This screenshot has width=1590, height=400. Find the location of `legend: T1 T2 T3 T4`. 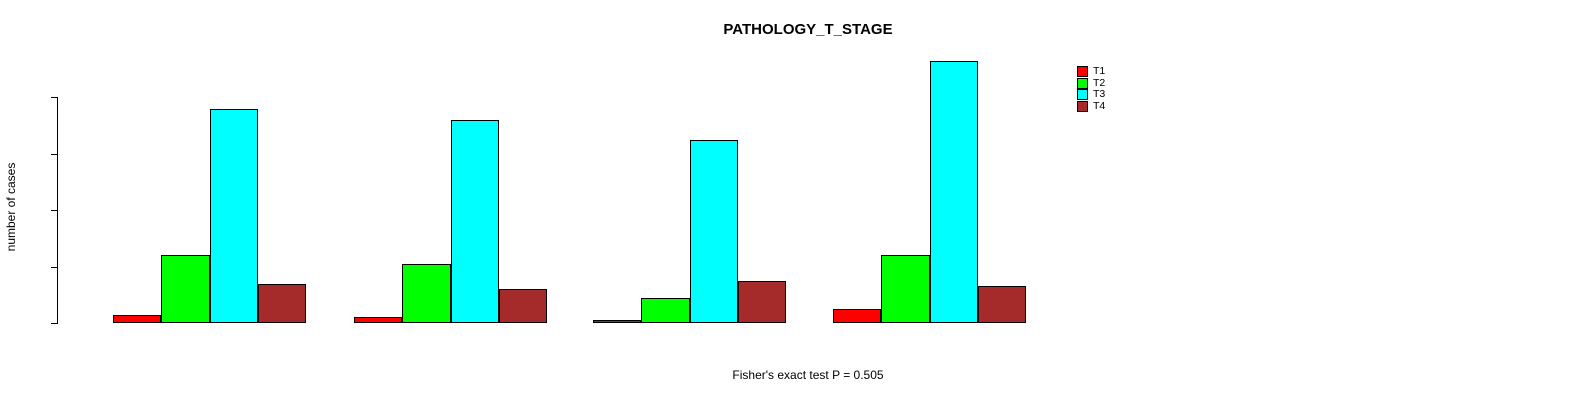

legend: T1 T2 T3 T4 is located at coordinates (1091, 89).